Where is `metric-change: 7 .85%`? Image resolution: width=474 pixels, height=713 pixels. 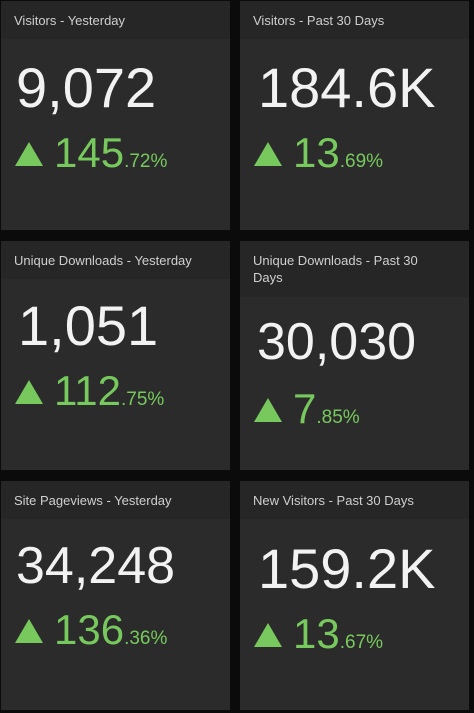
metric-change: 7 .85% is located at coordinates (307, 409).